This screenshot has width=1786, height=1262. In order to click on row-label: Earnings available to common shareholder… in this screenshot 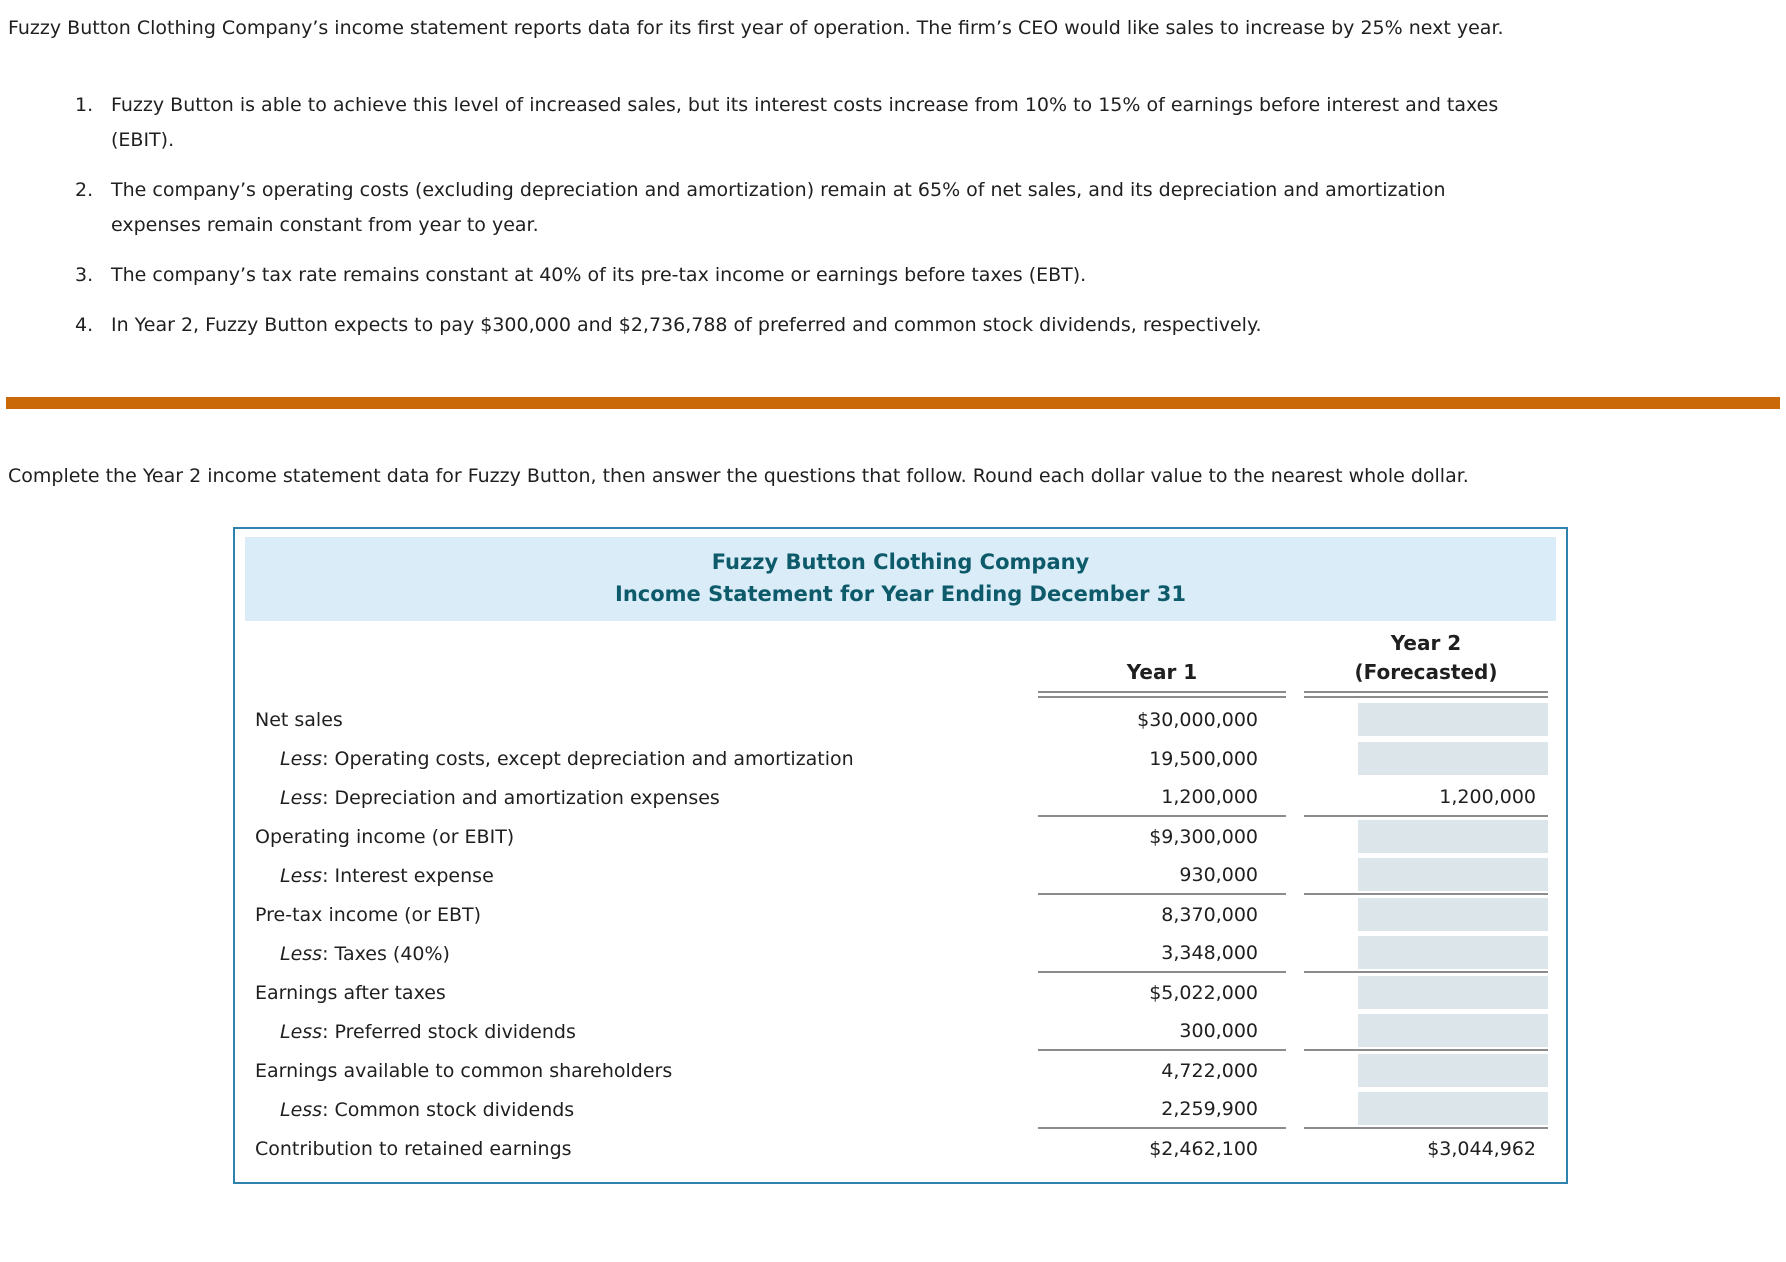, I will do `click(464, 1070)`.